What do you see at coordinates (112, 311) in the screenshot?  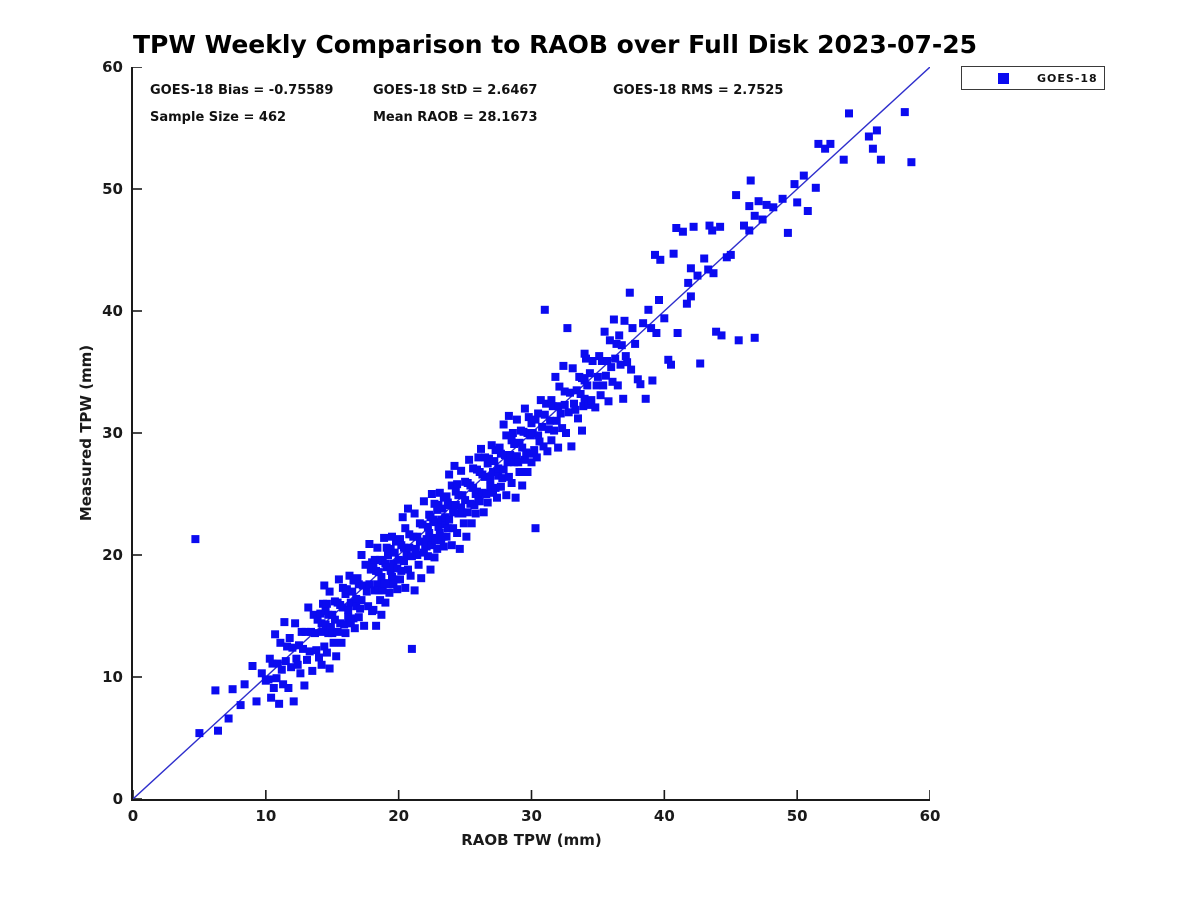 I see `y-tick-label: 40` at bounding box center [112, 311].